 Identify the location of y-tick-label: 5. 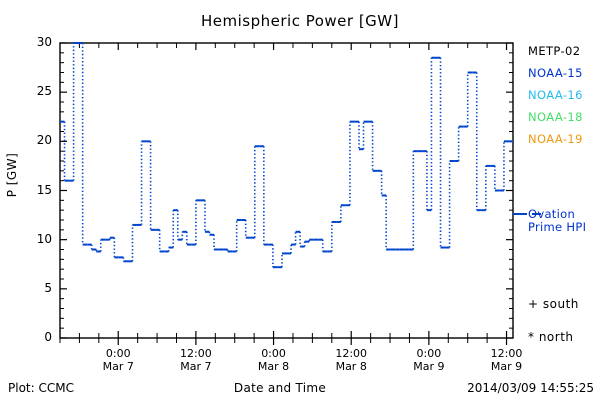
(48, 287).